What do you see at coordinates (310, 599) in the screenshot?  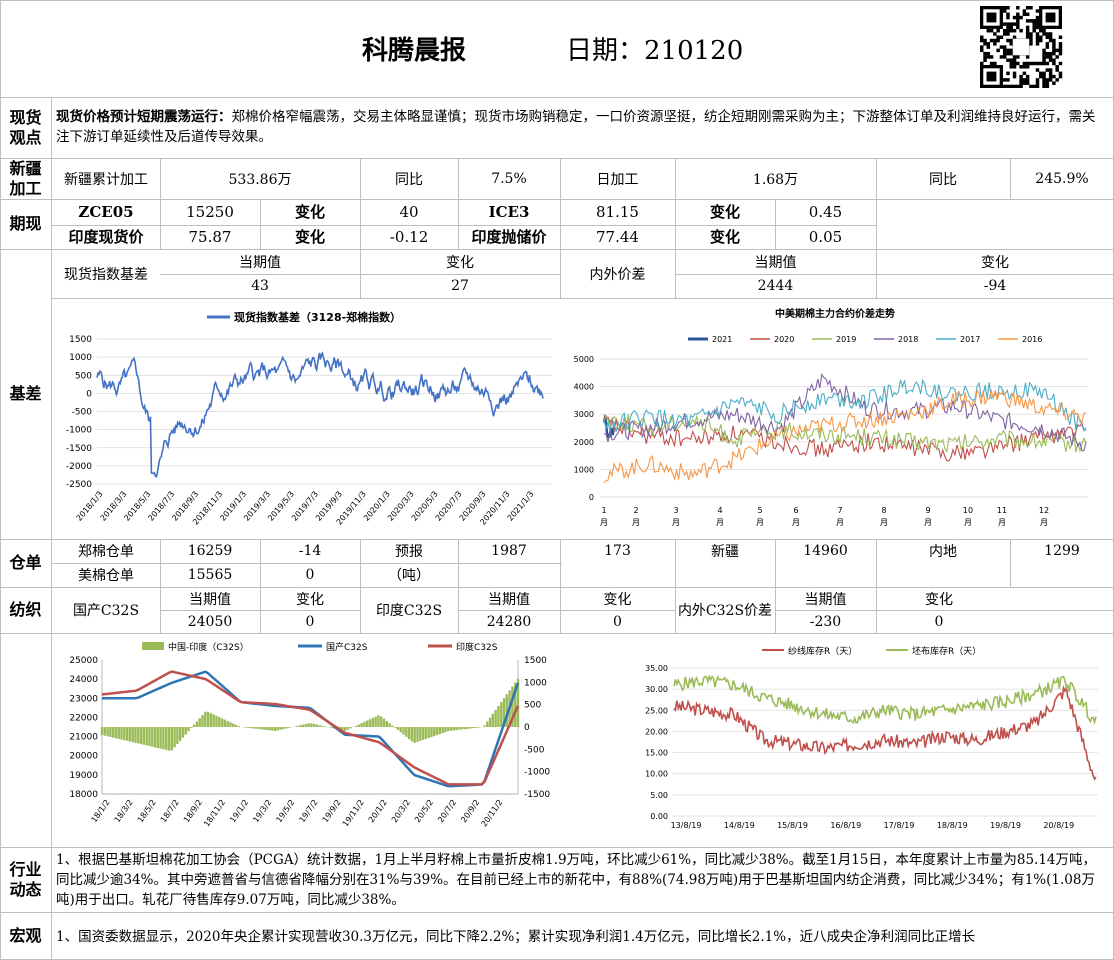 I see `dom-chg-label: 变化` at bounding box center [310, 599].